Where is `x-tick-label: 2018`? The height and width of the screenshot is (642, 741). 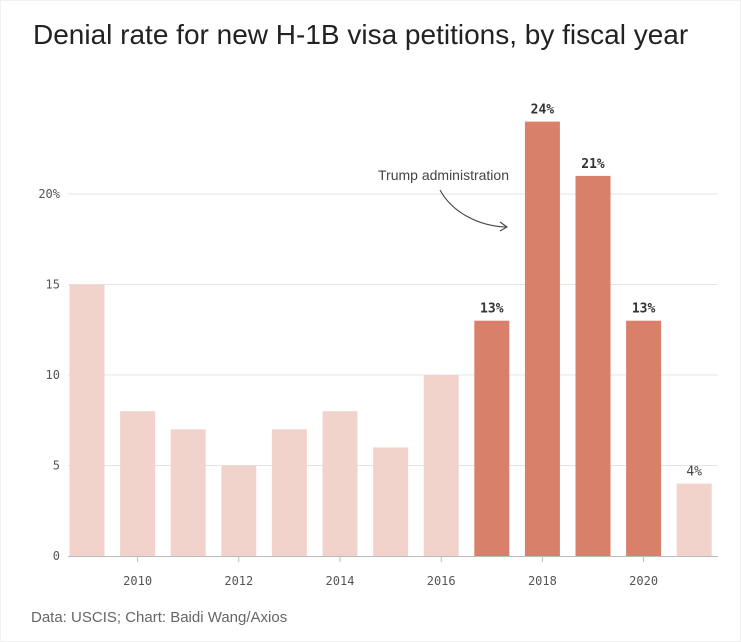
x-tick-label: 2018 is located at coordinates (542, 581).